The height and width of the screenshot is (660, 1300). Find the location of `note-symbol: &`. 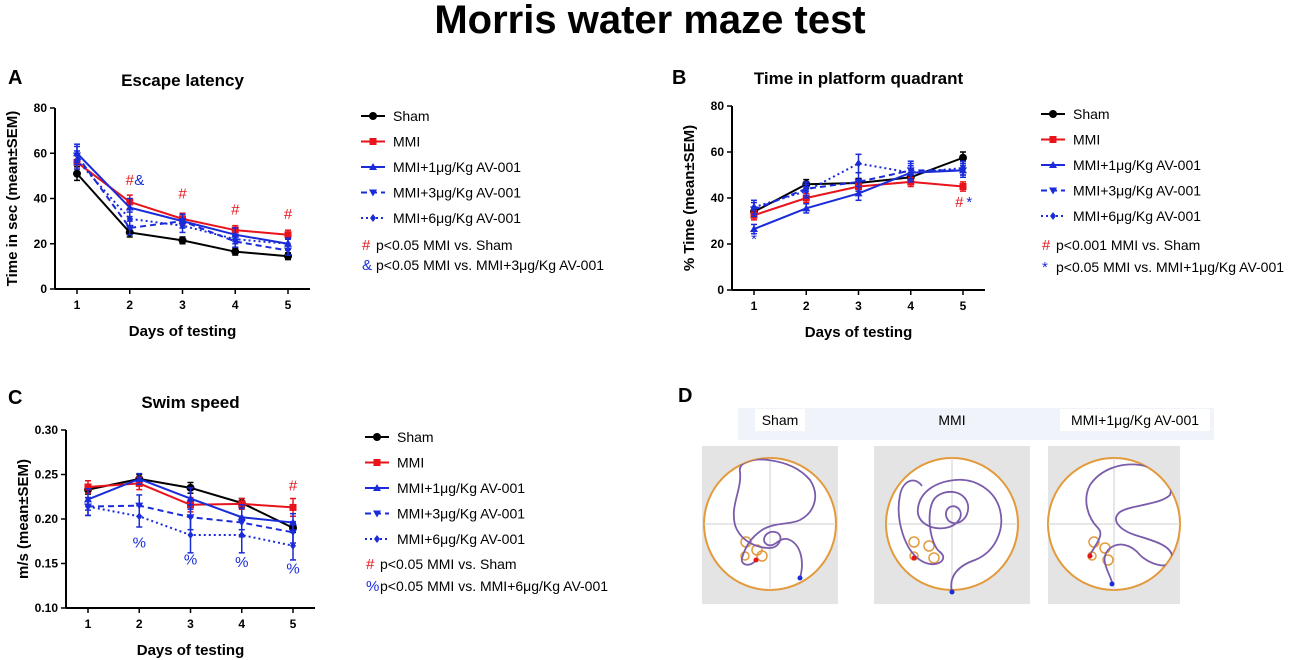

note-symbol: & is located at coordinates (367, 265).